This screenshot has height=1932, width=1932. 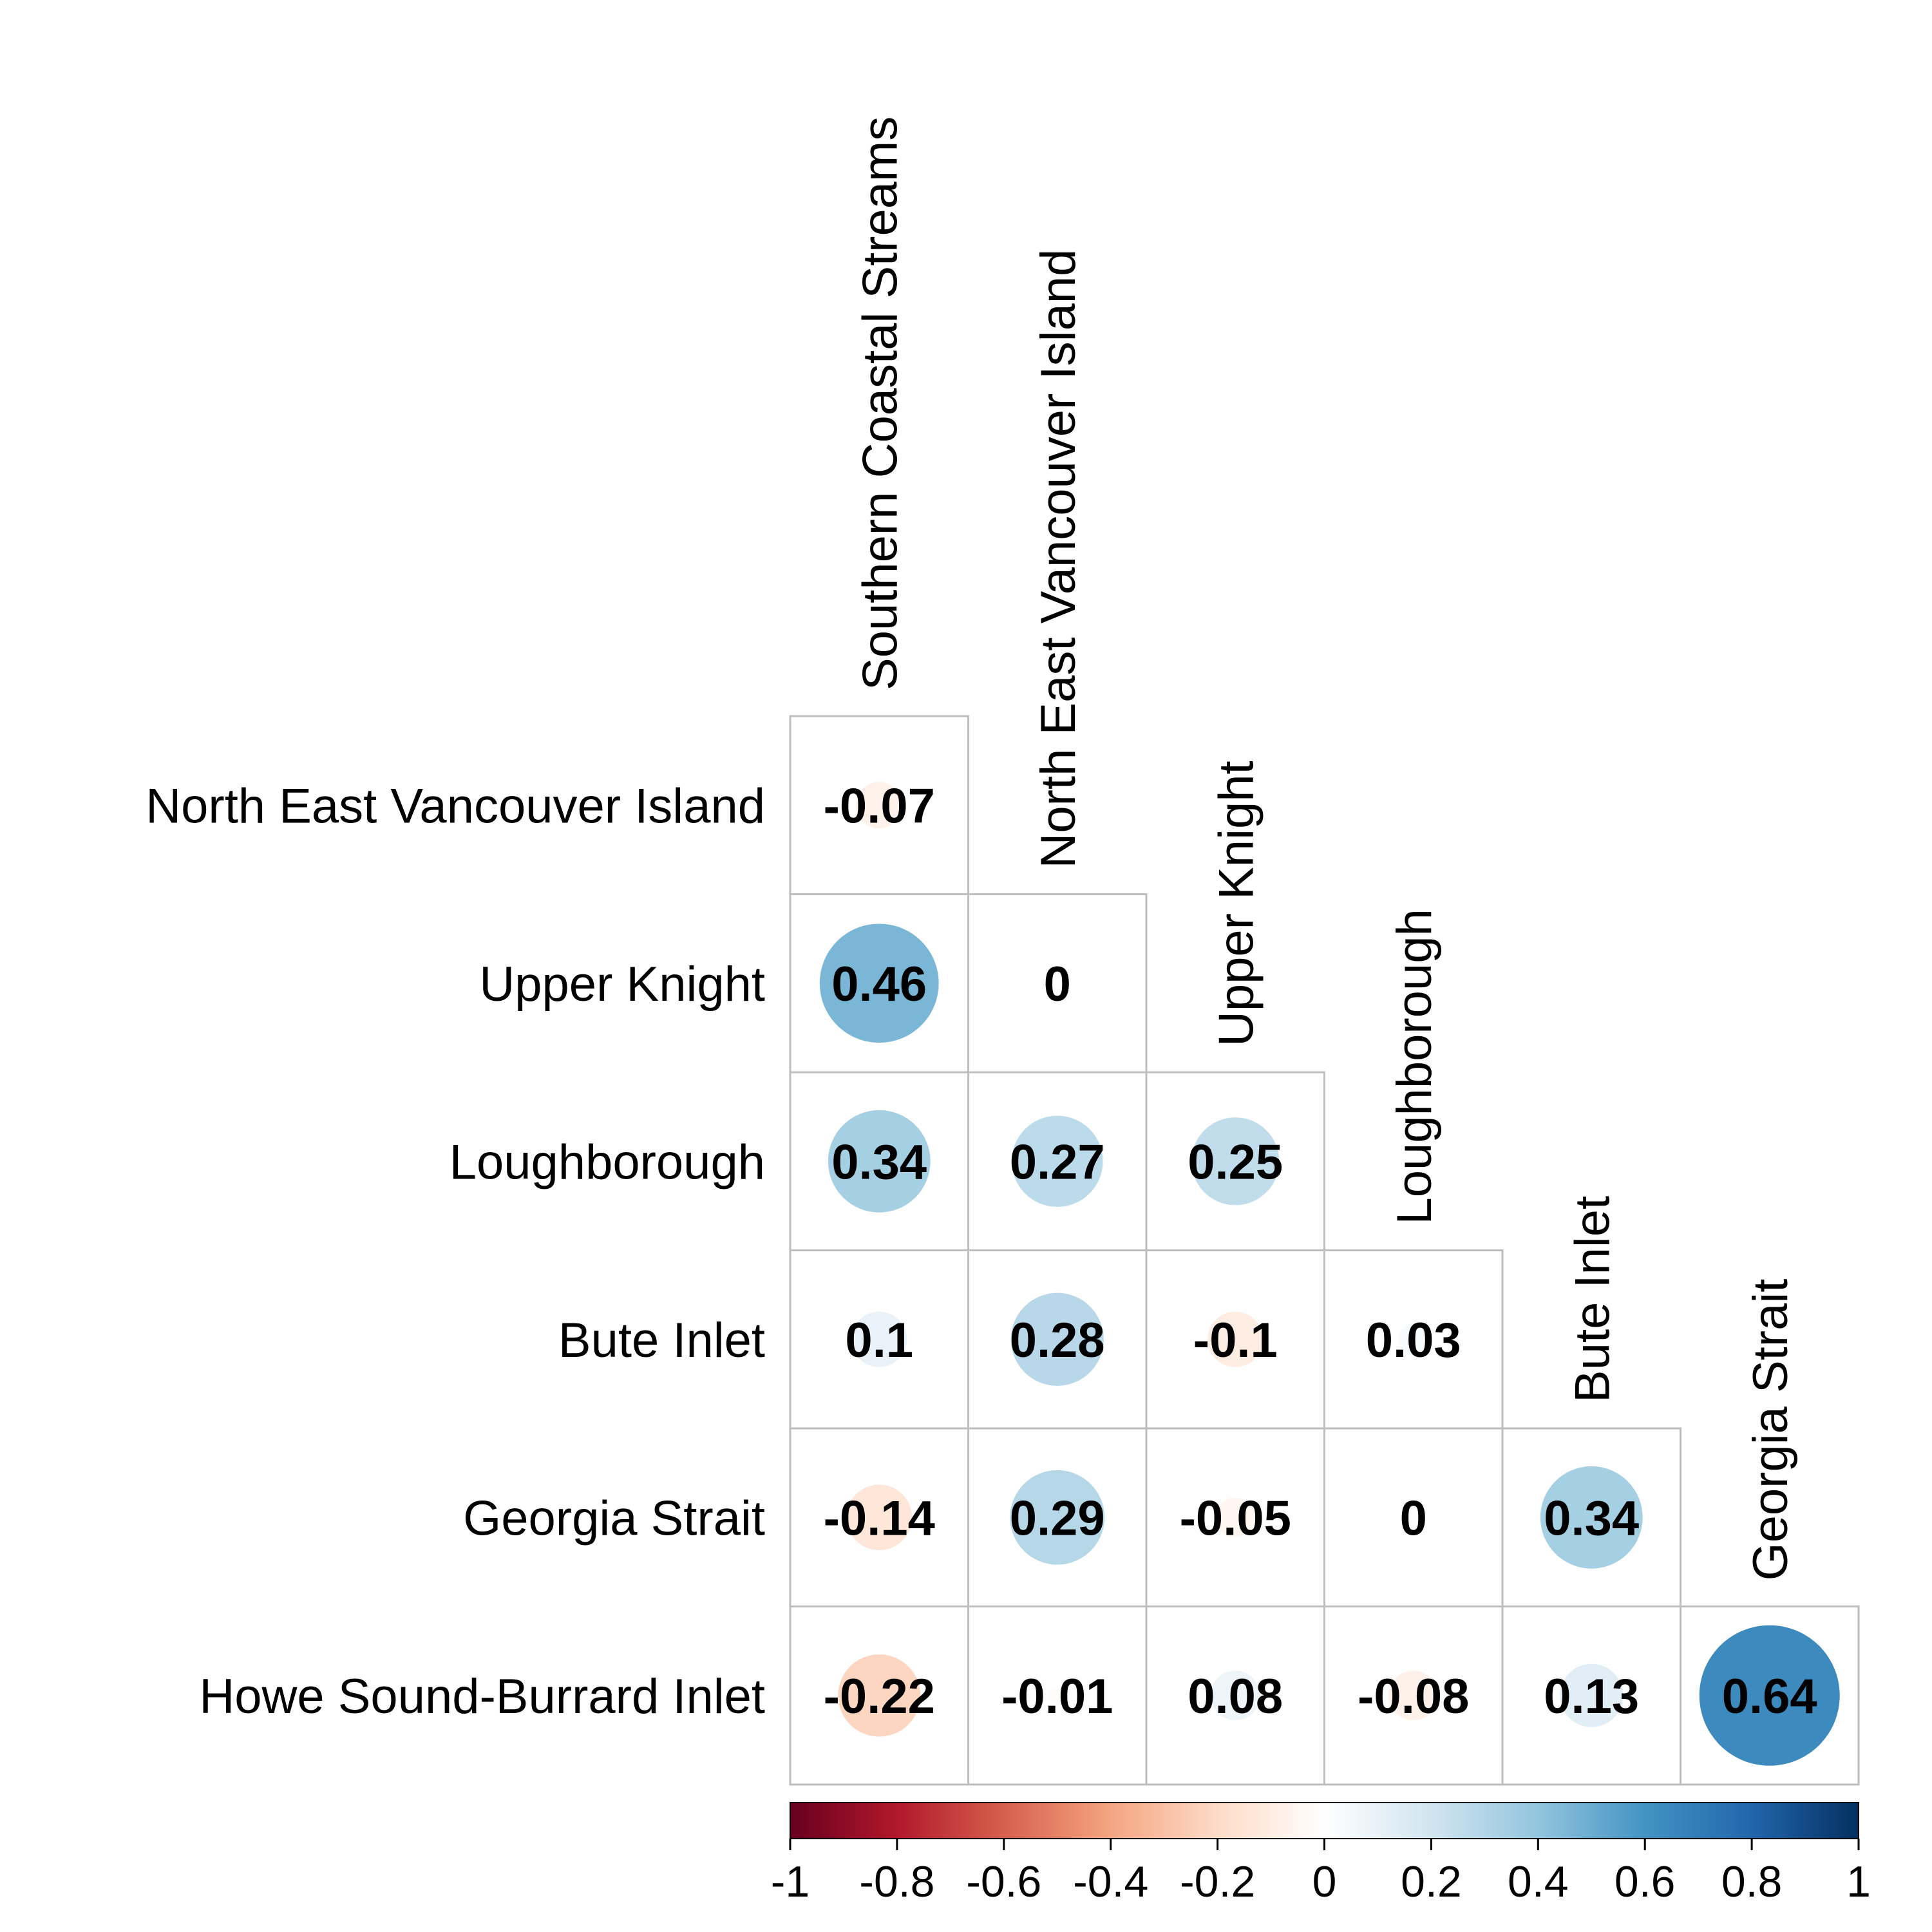 I want to click on colorbar-tick-label: 0.8, so click(x=1752, y=1882).